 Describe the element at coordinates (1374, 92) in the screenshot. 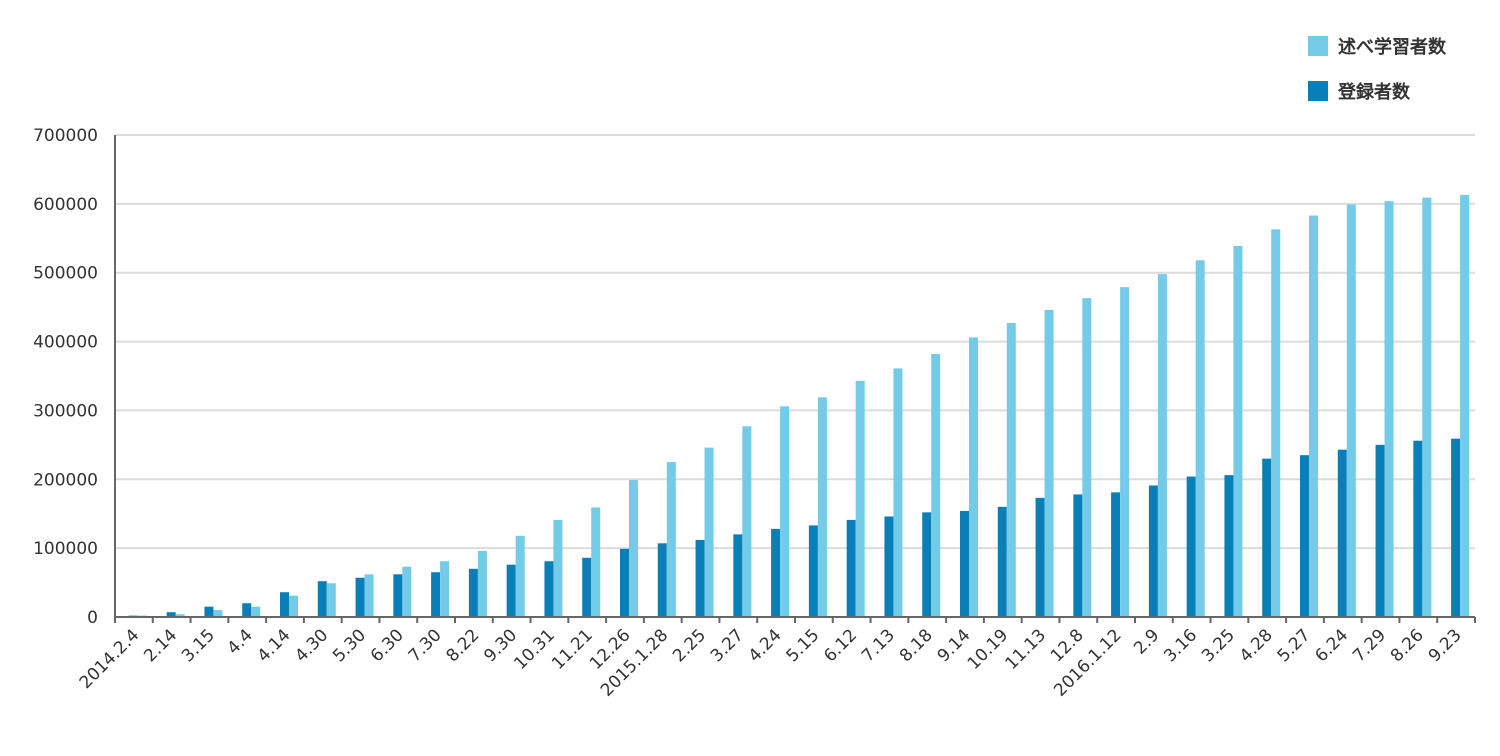

I see `legend-label: 登録者数` at that location.